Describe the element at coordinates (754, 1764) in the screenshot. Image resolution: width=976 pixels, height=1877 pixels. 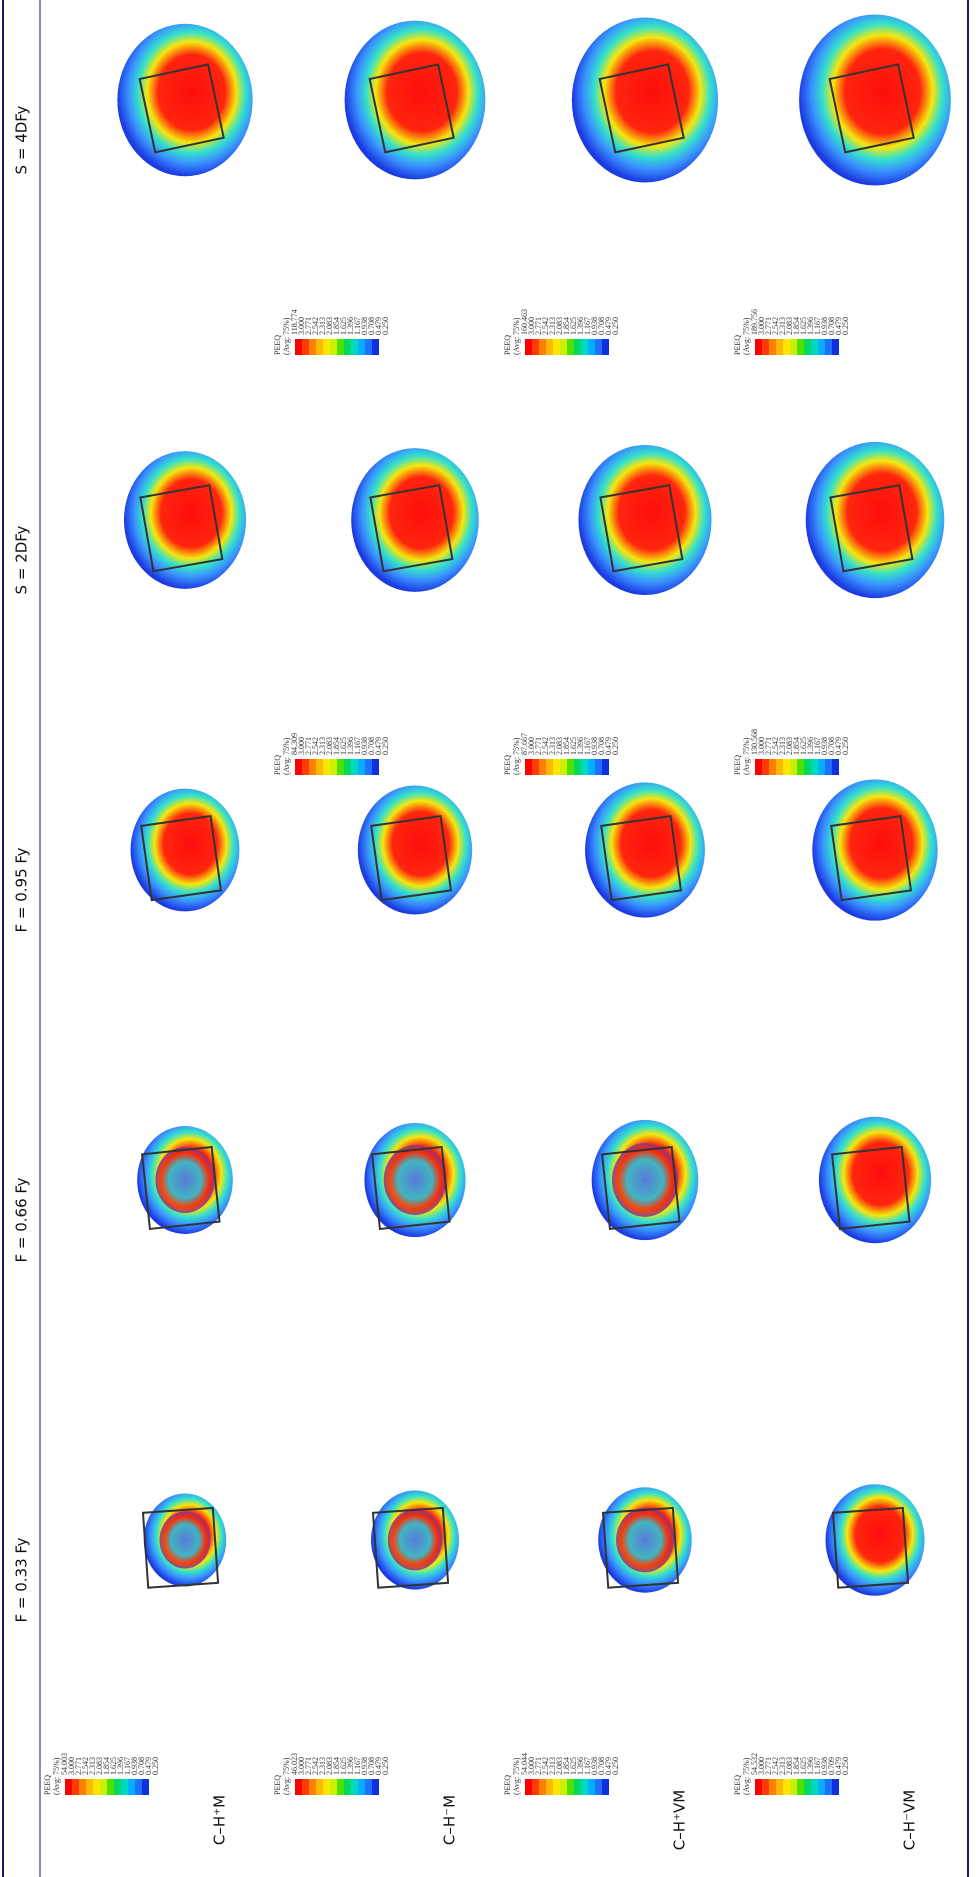
I see `legend-label: 54.532` at that location.